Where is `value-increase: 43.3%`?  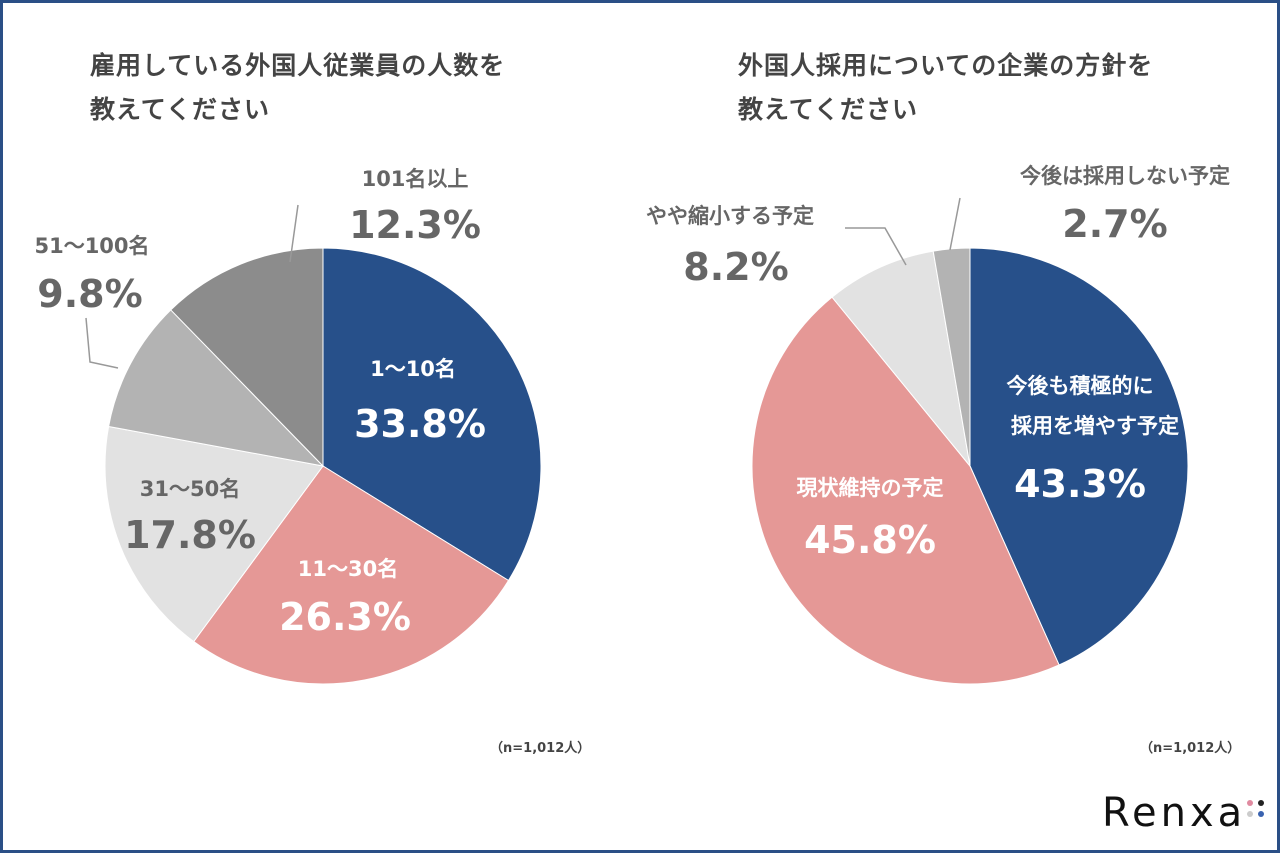 value-increase: 43.3% is located at coordinates (1080, 484).